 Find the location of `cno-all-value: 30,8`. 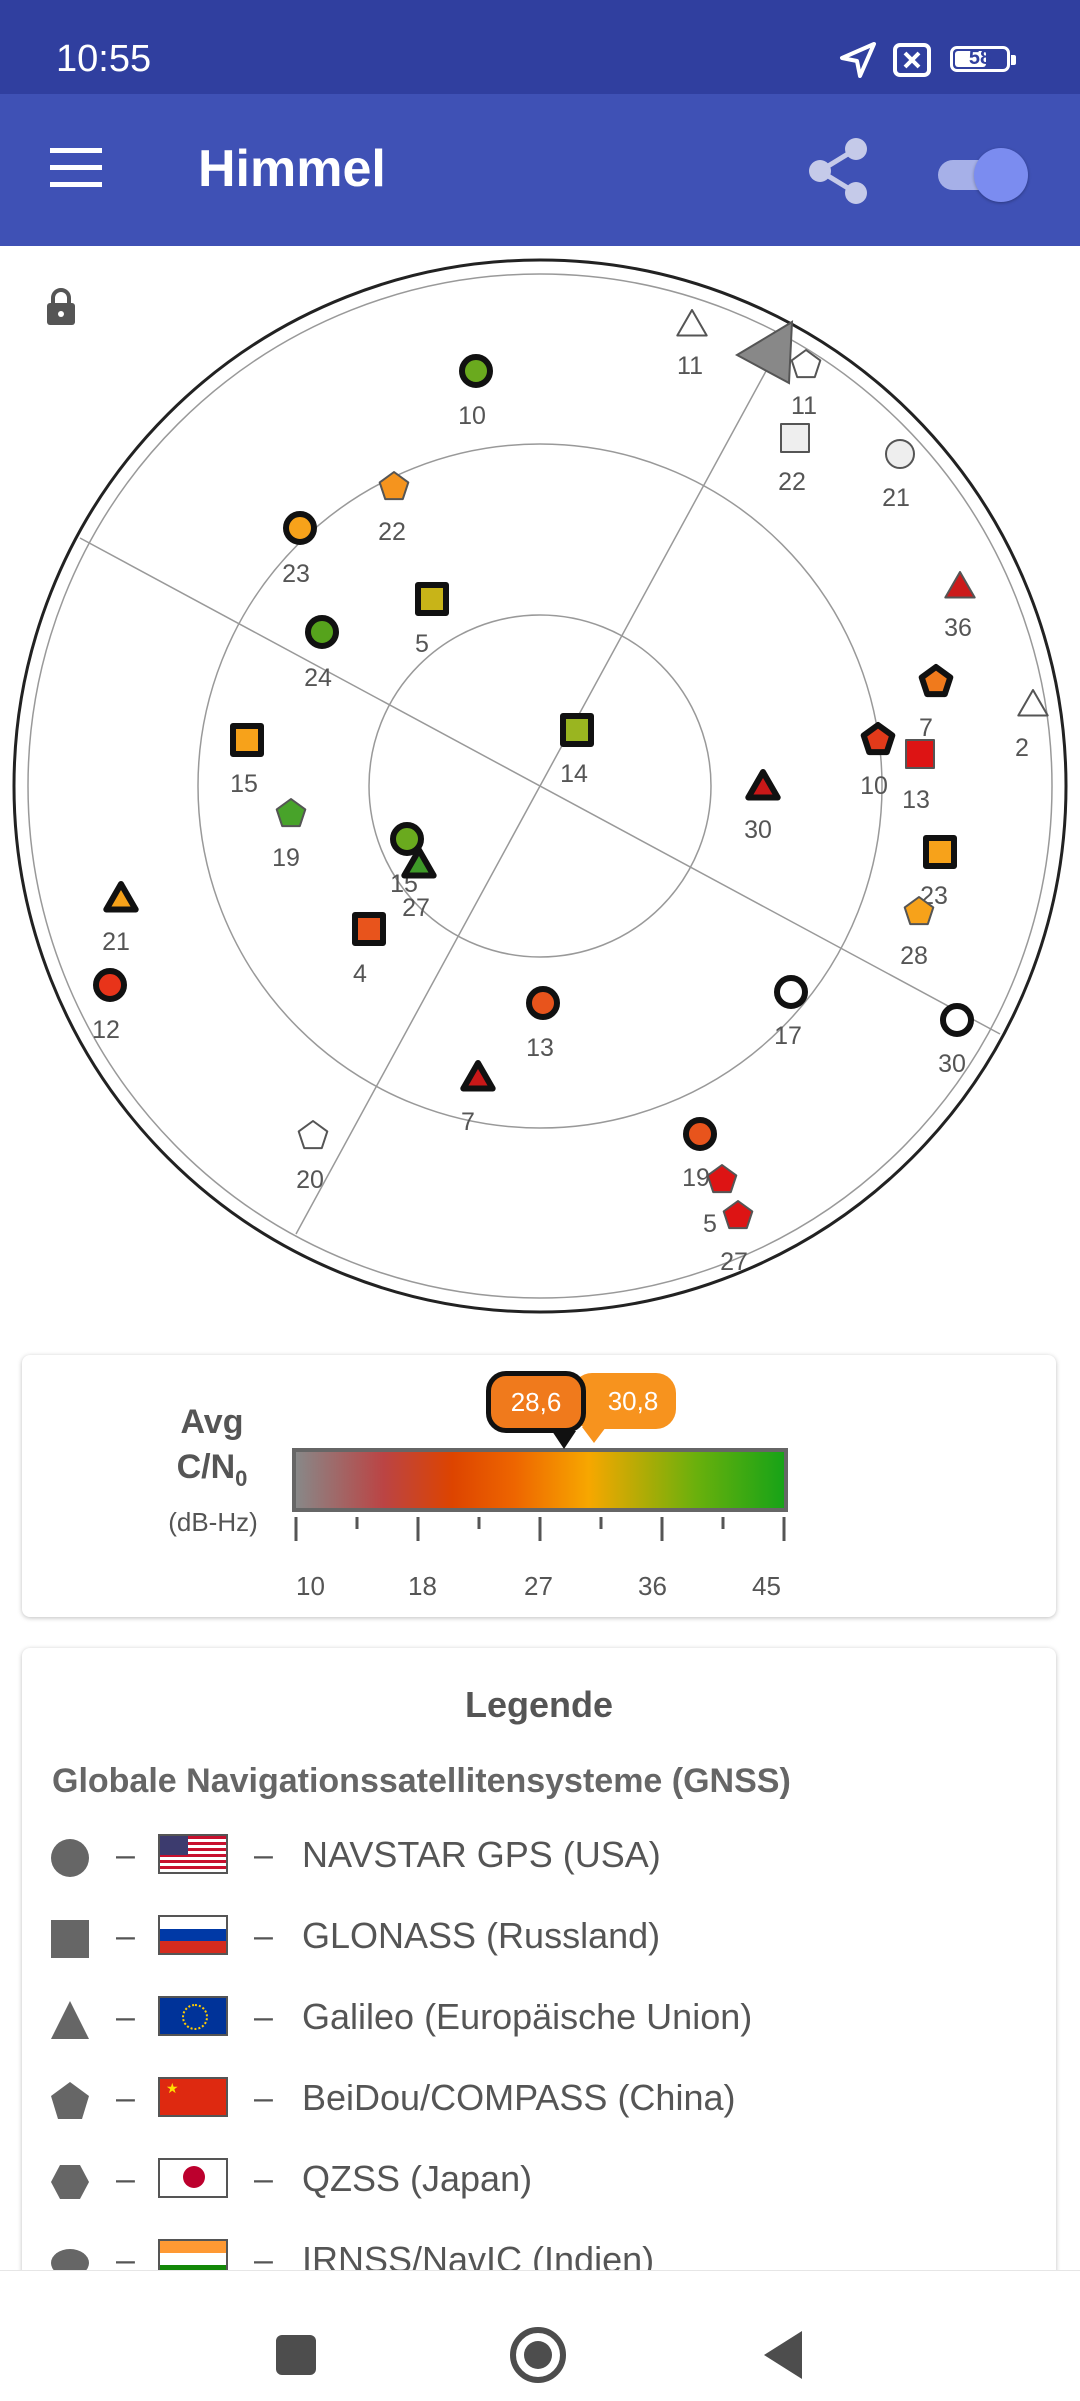

cno-all-value: 30,8 is located at coordinates (633, 1401).